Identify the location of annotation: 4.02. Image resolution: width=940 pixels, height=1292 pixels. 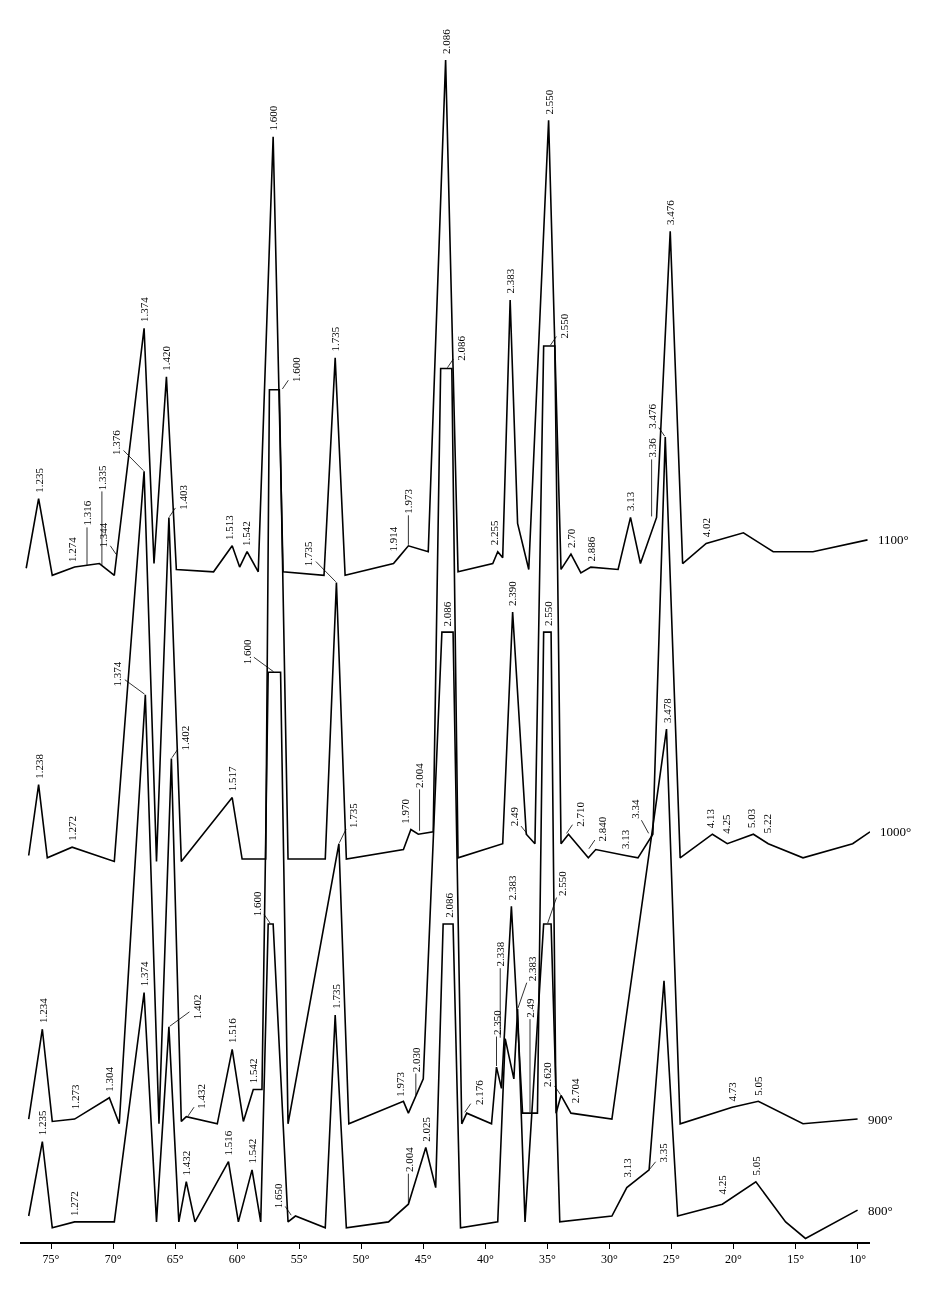
(706, 527).